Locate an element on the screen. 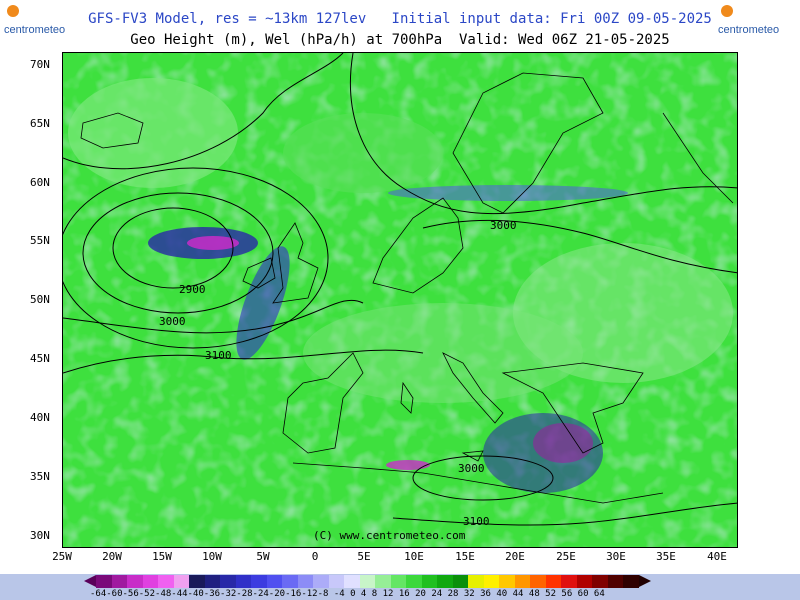 The height and width of the screenshot is (600, 800). lon-label-10e: 10E is located at coordinates (414, 556).